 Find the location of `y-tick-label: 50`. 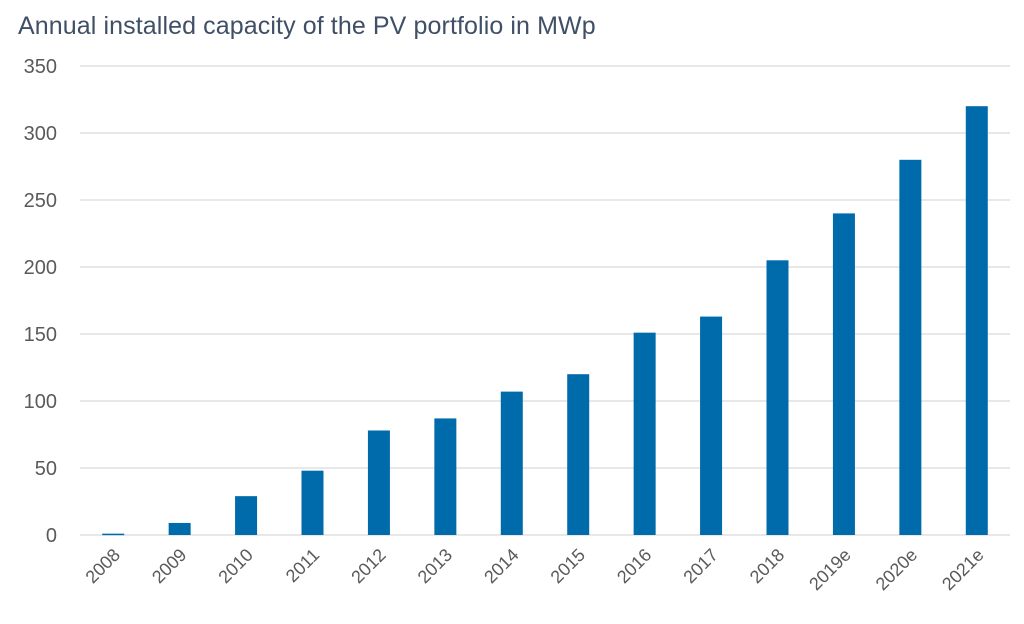

y-tick-label: 50 is located at coordinates (46, 469).